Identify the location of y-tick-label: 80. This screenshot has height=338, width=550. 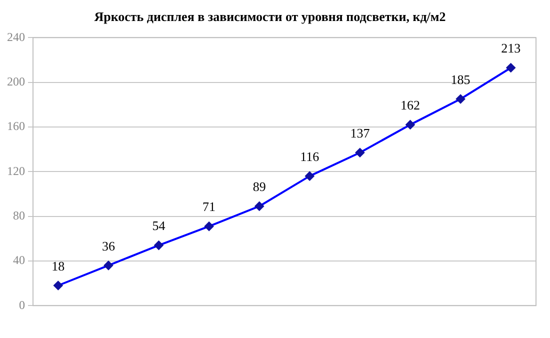
(19, 215).